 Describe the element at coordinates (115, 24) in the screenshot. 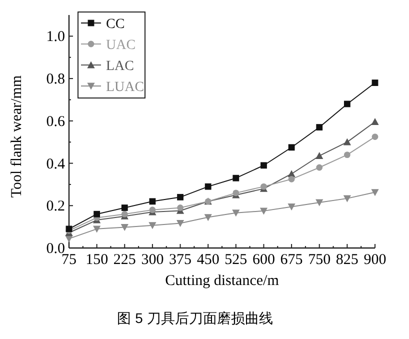

I see `legend-label: CC` at that location.